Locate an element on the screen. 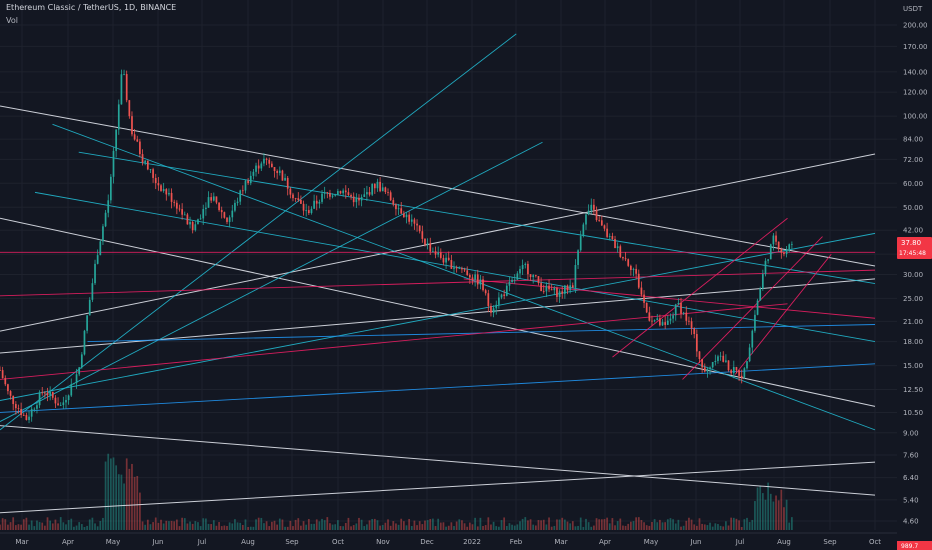 The image size is (932, 550). price-tick-label: 25.00 is located at coordinates (913, 299).